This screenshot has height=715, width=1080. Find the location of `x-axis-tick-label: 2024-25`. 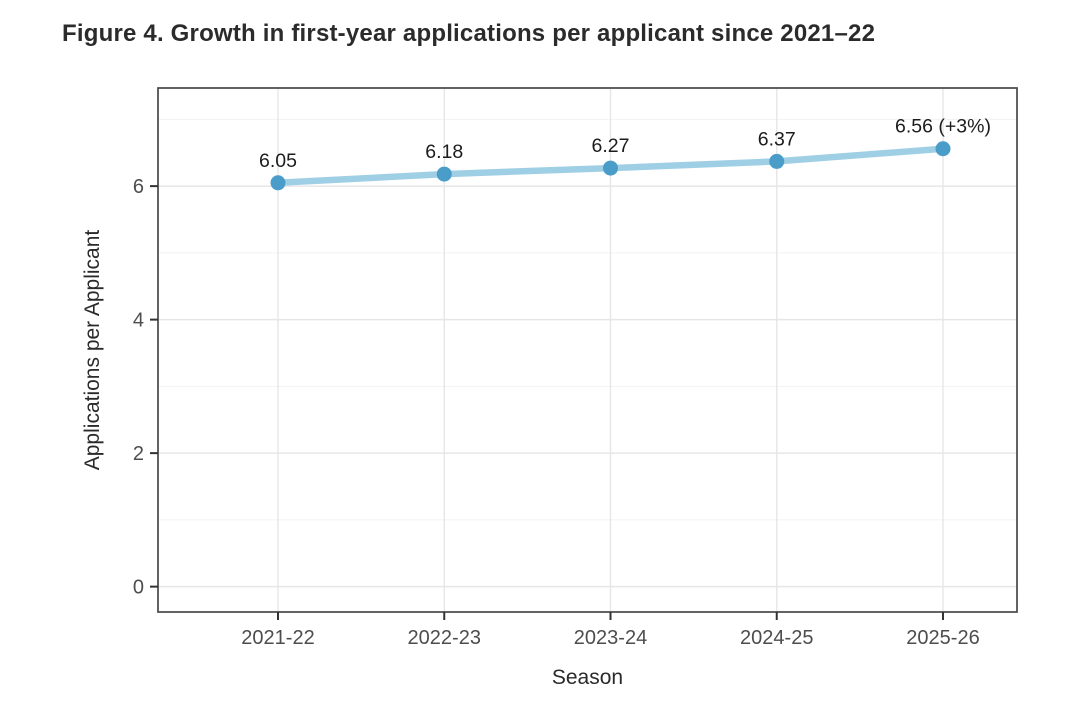

x-axis-tick-label: 2024-25 is located at coordinates (776, 638).